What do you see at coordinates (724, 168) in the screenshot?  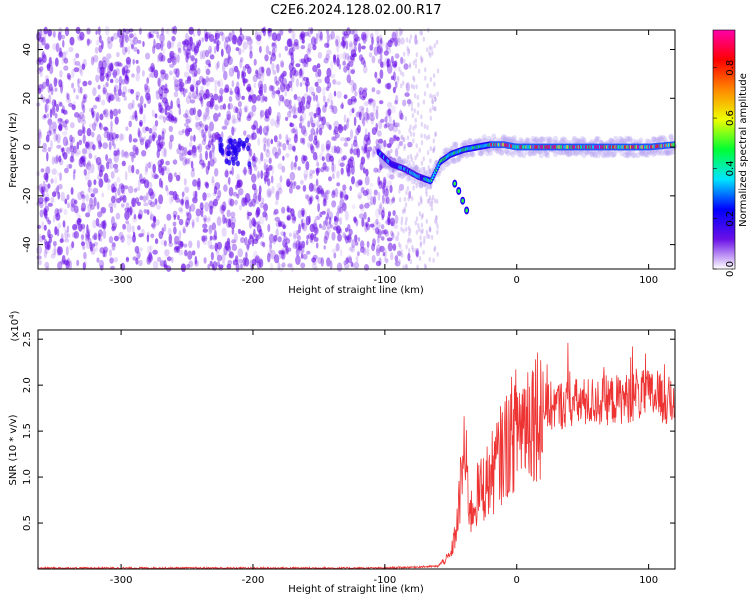 I see `colorbar-ticks: 0.00.20.40.60.8` at bounding box center [724, 168].